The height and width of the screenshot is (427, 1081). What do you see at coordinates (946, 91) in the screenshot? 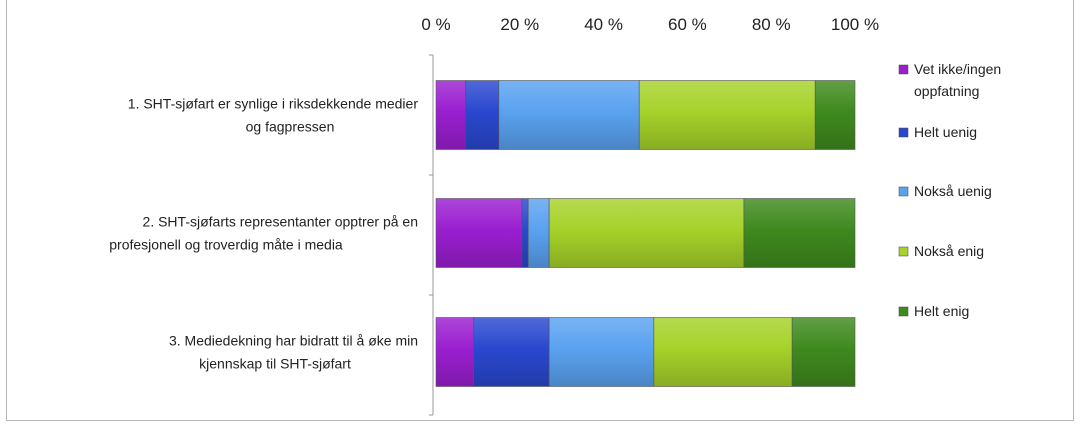
I see `legend-label: oppfatning` at bounding box center [946, 91].